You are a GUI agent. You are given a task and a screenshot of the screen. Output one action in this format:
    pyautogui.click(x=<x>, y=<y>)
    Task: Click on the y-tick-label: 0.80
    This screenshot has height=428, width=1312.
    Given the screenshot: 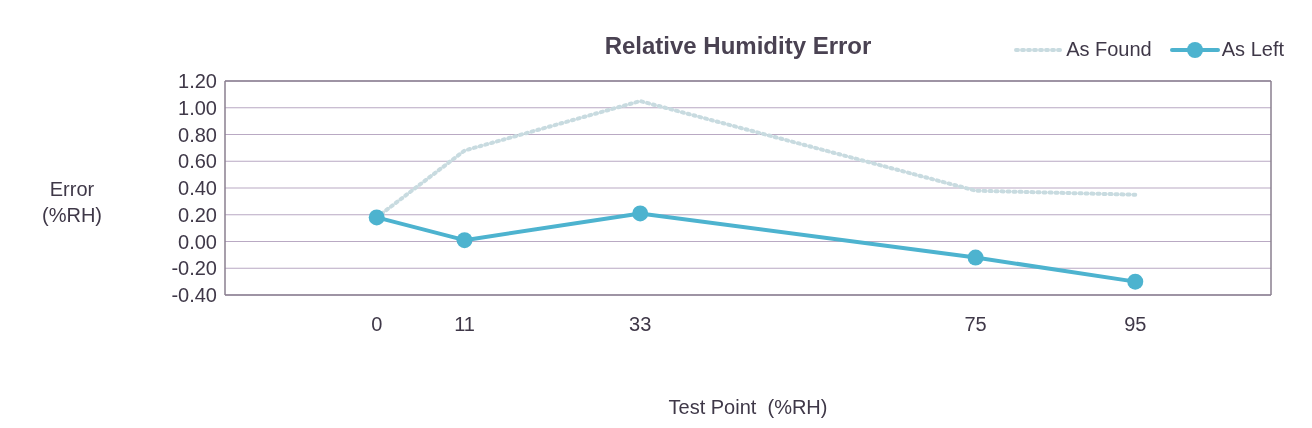 What is the action you would take?
    pyautogui.click(x=197, y=134)
    